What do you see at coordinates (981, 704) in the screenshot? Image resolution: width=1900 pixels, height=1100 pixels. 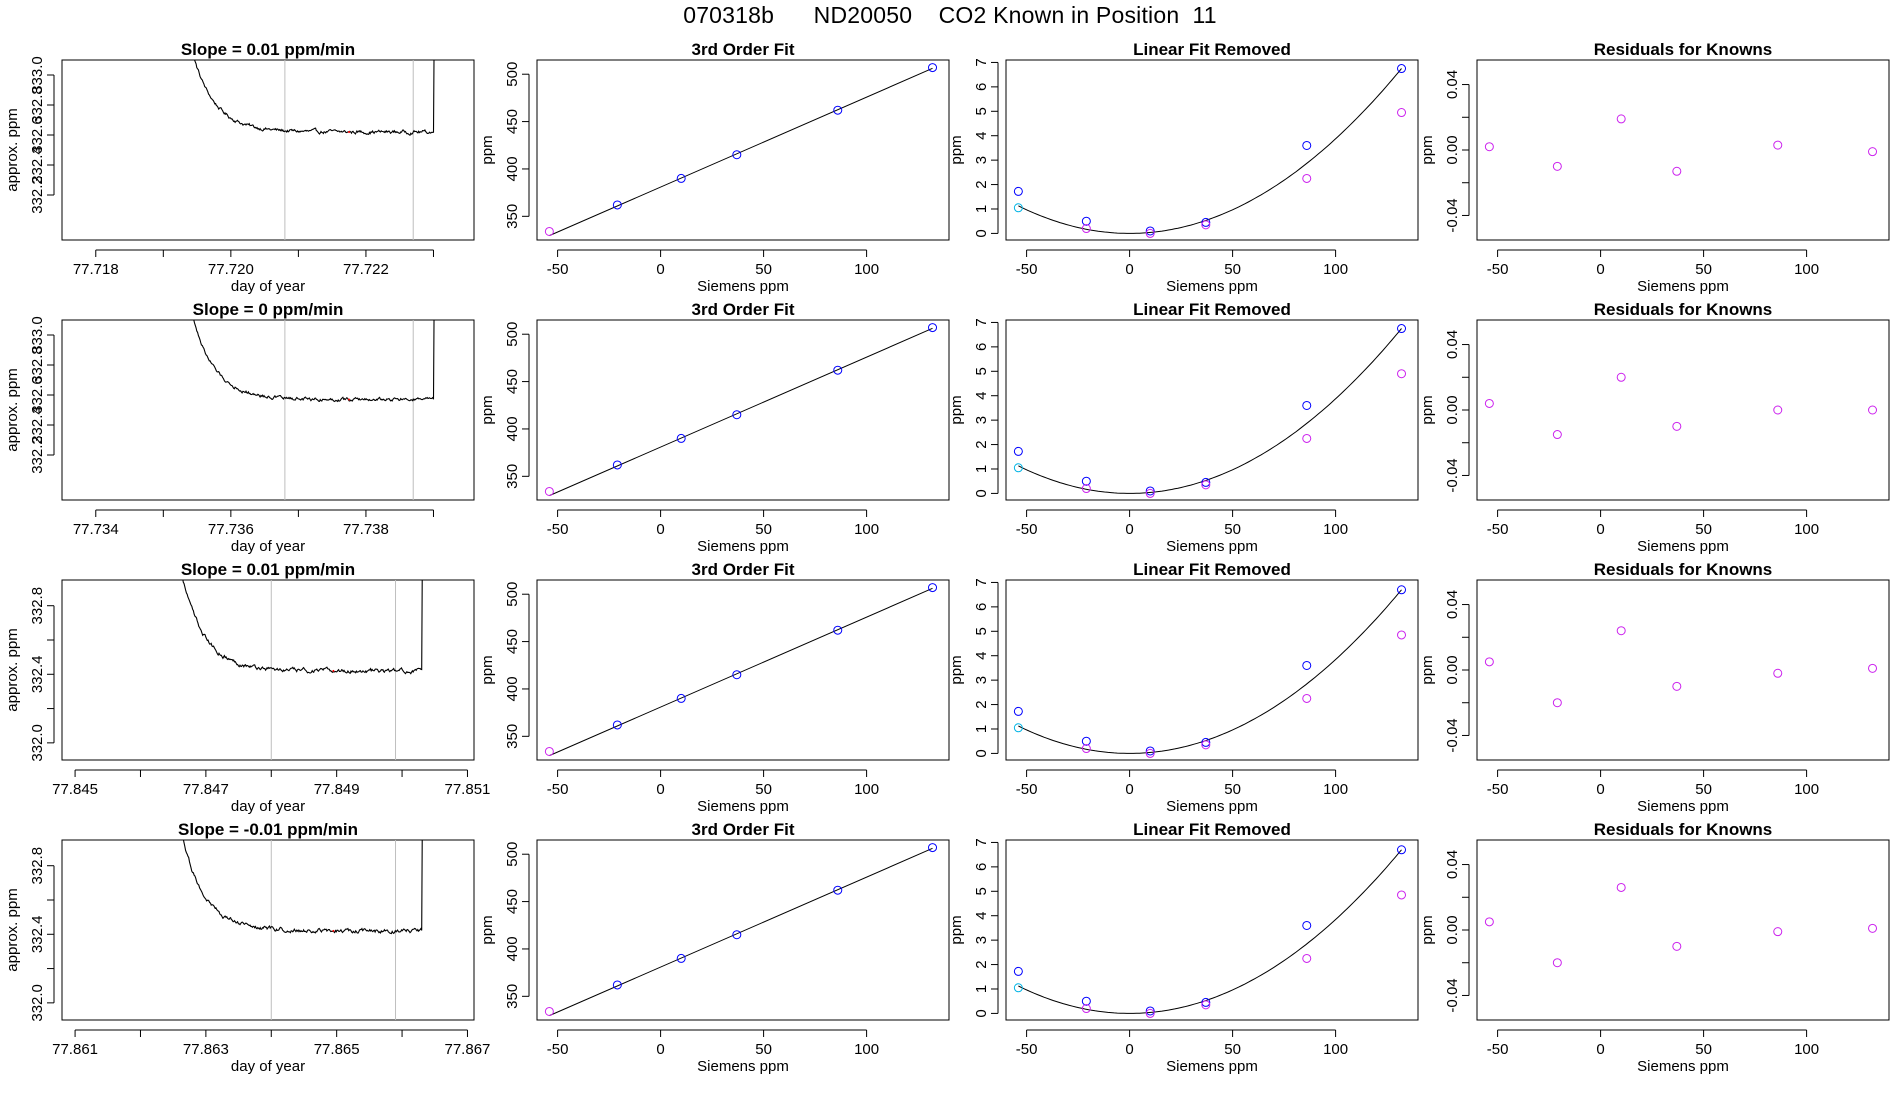 I see `y-tick-label: 2` at bounding box center [981, 704].